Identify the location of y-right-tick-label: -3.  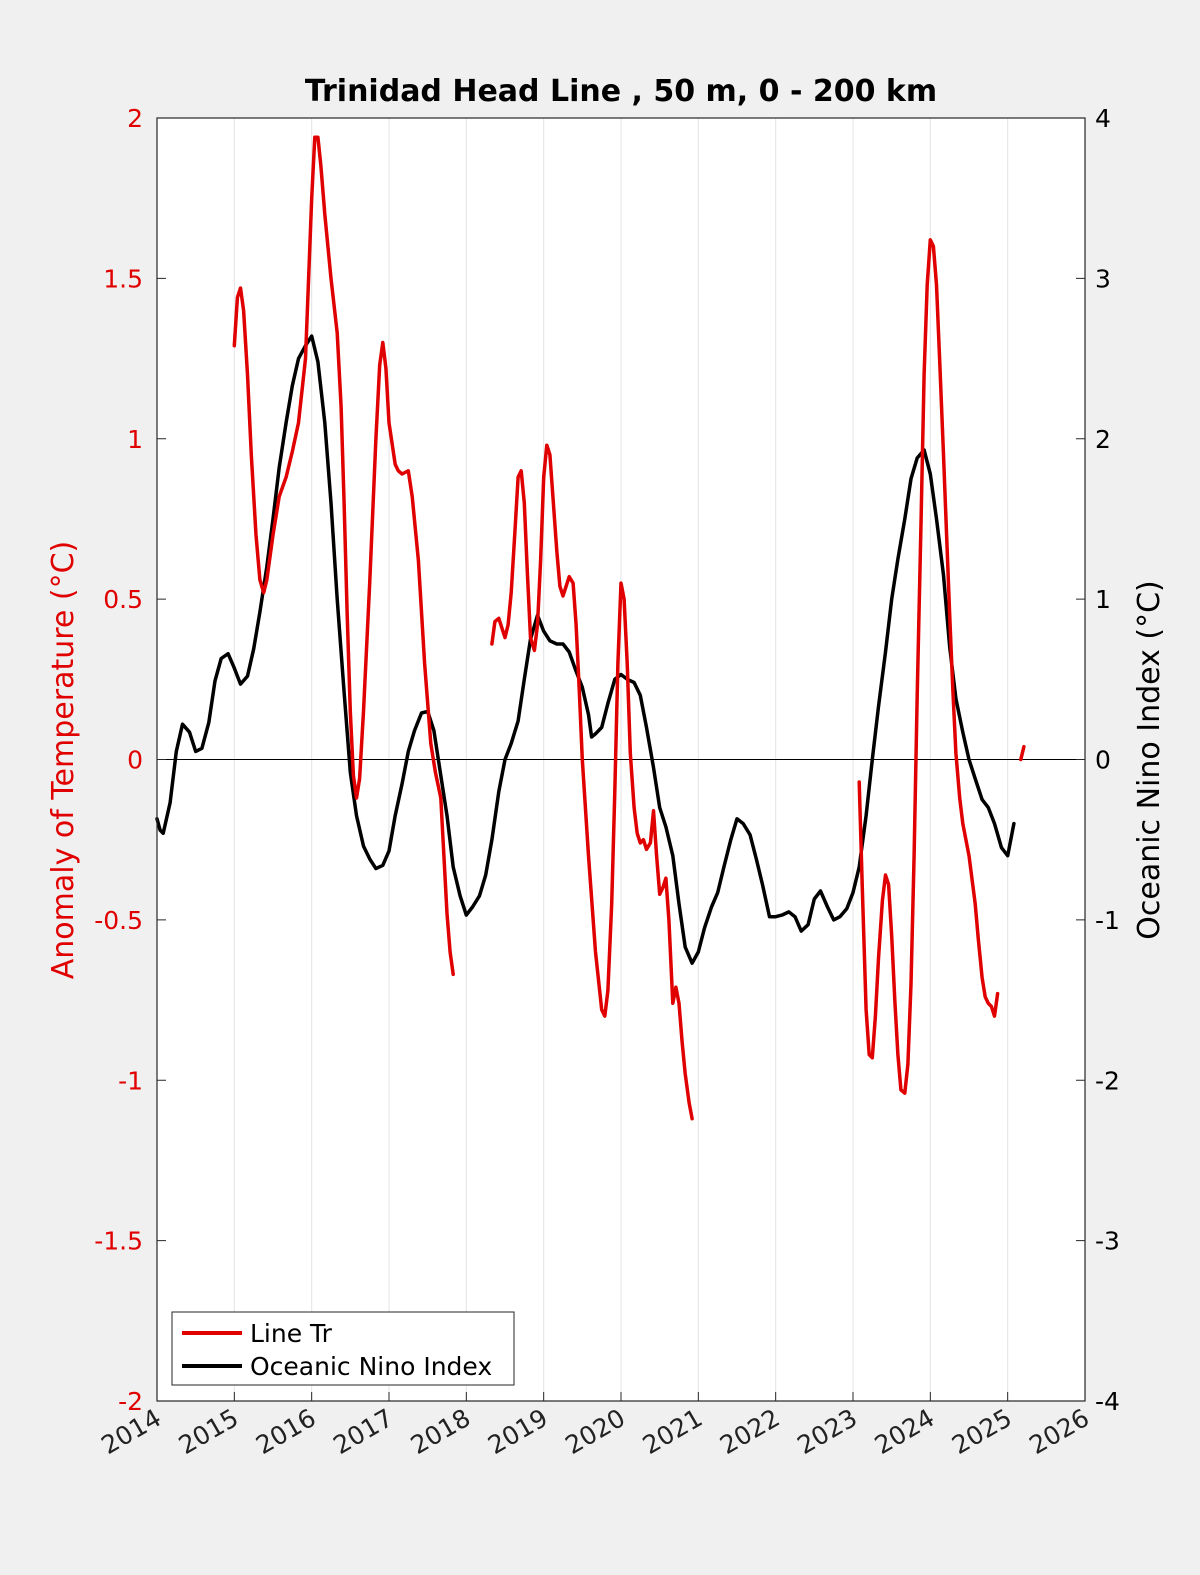
(1107, 1241).